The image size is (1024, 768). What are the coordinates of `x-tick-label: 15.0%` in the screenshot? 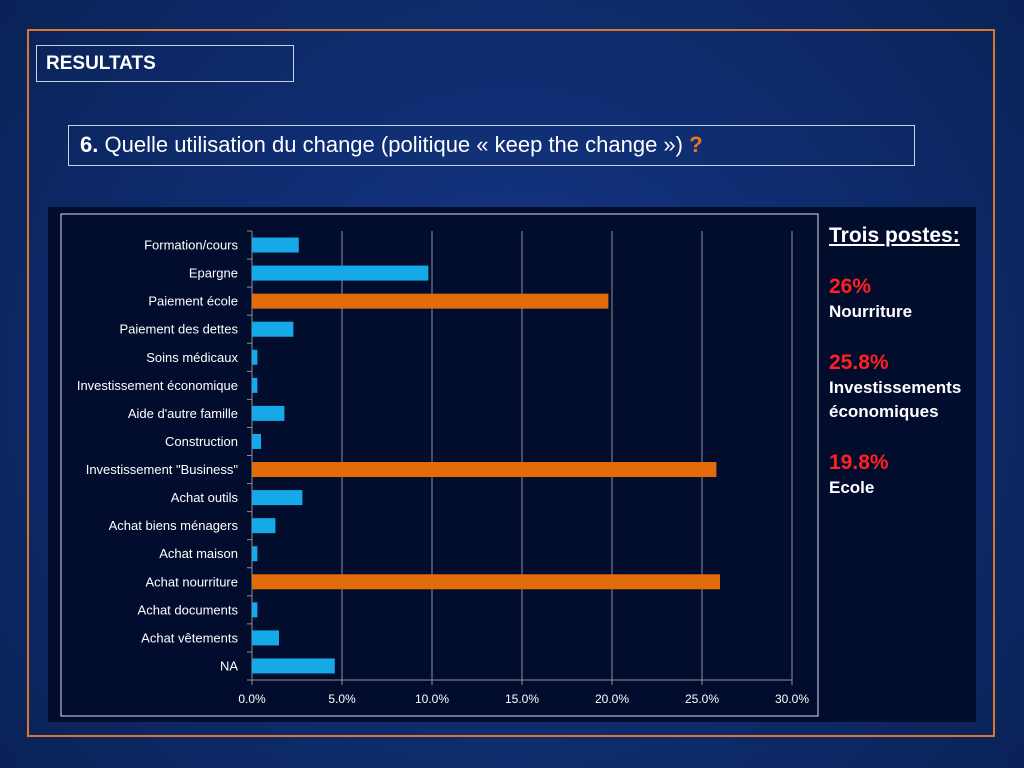 It's located at (522, 699).